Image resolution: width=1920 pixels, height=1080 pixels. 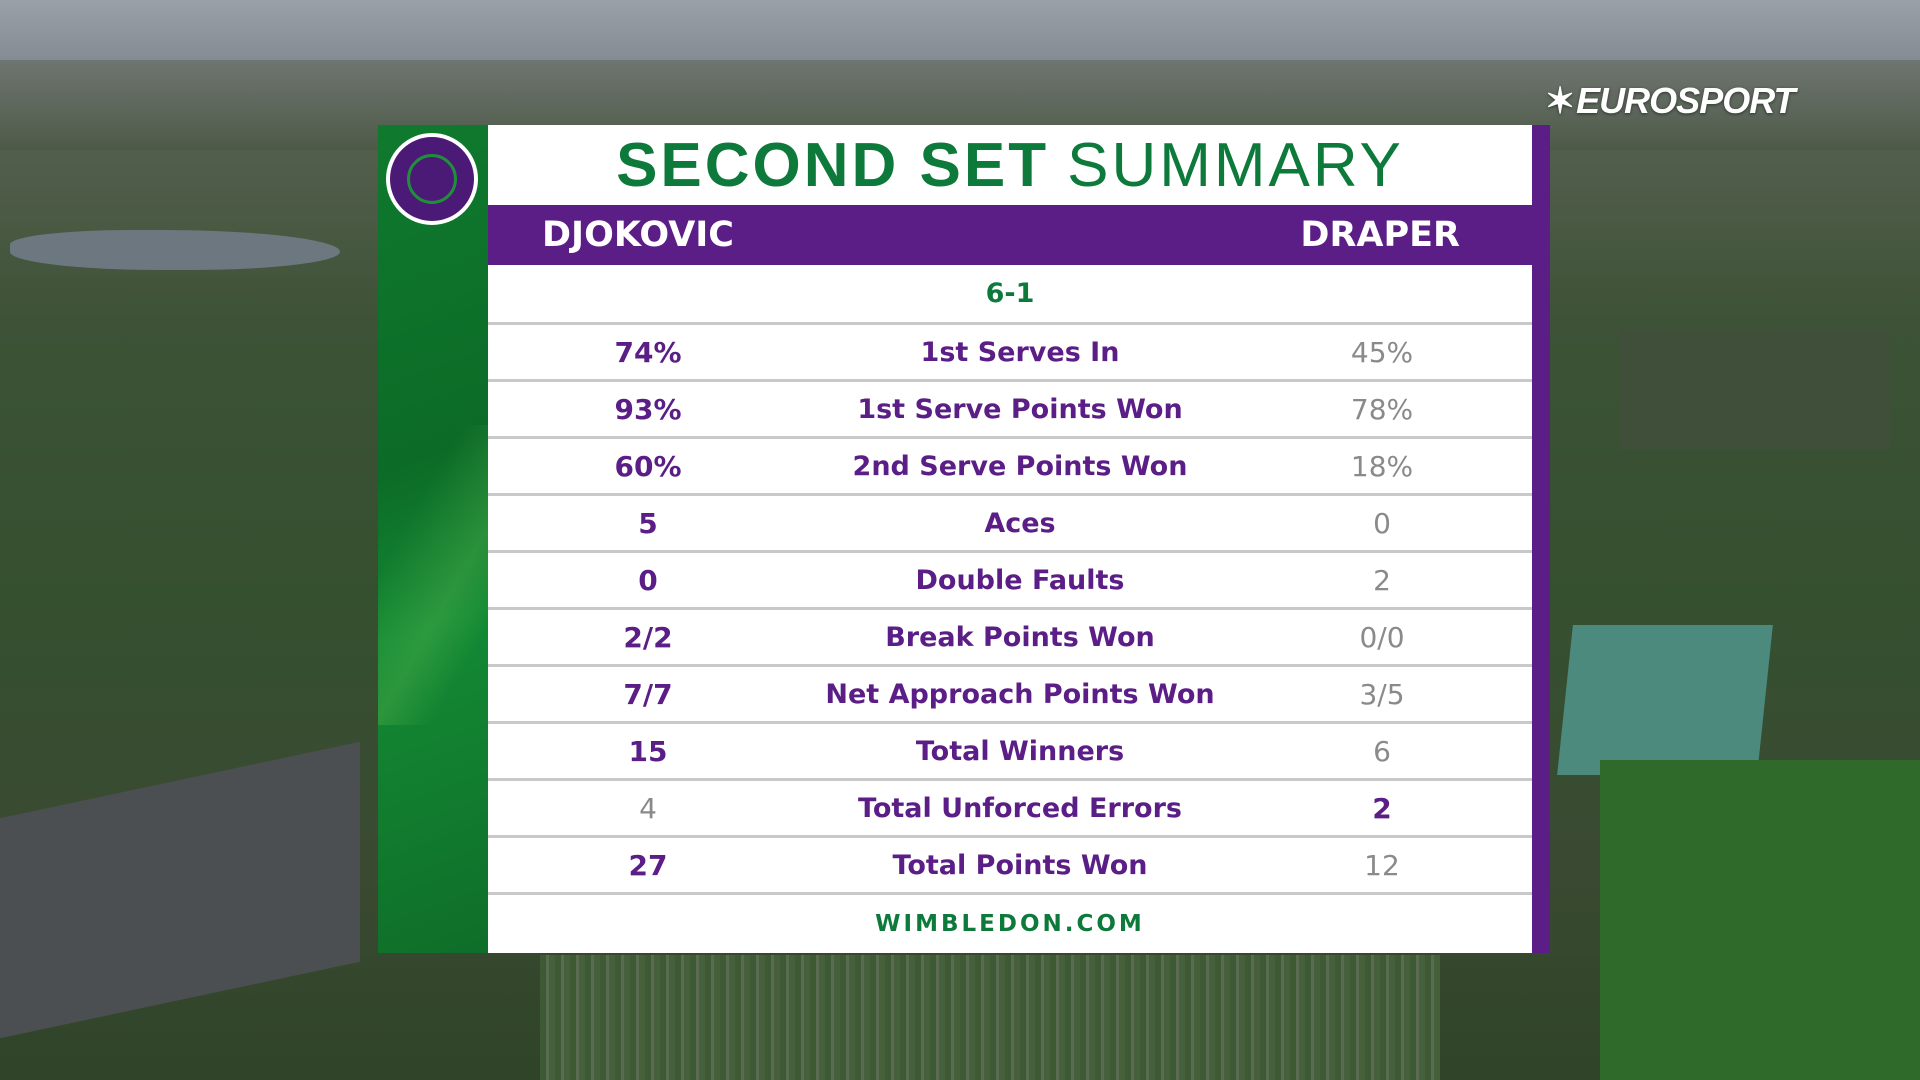 I want to click on stat-row: 74% 1st Serves In 45%, so click(x=1010, y=353).